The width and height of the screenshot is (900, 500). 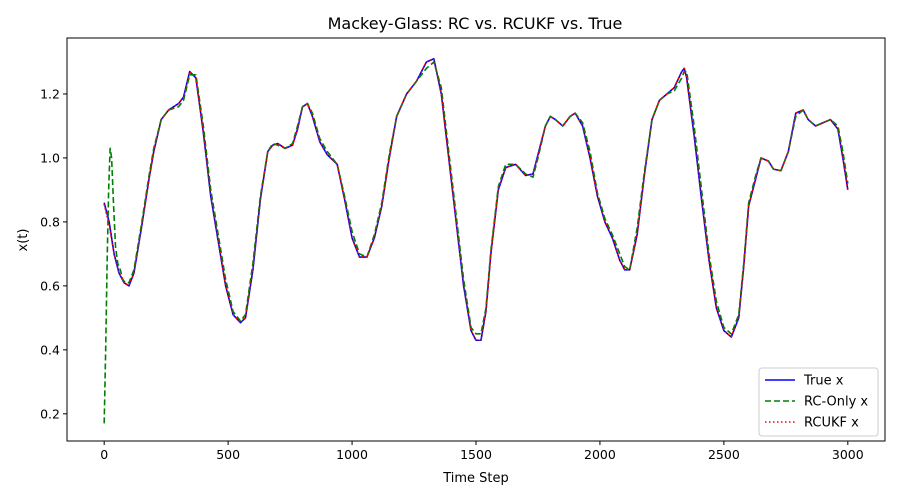 What do you see at coordinates (50, 93) in the screenshot?
I see `y-tick-label: 1.2` at bounding box center [50, 93].